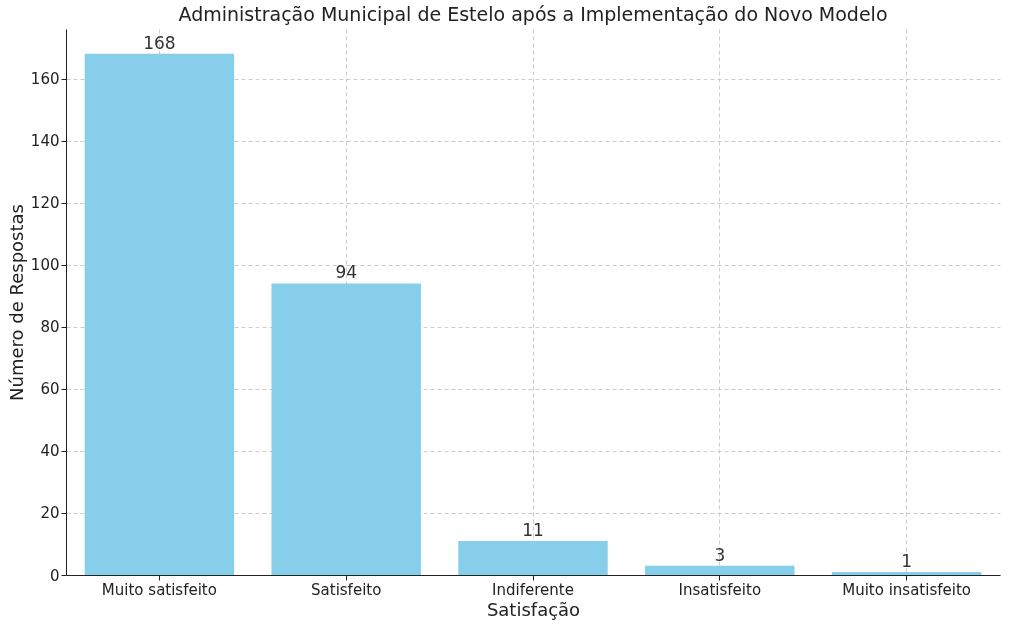 The height and width of the screenshot is (625, 1014). I want to click on x-tick-label: Muito satisfeito, so click(159, 589).